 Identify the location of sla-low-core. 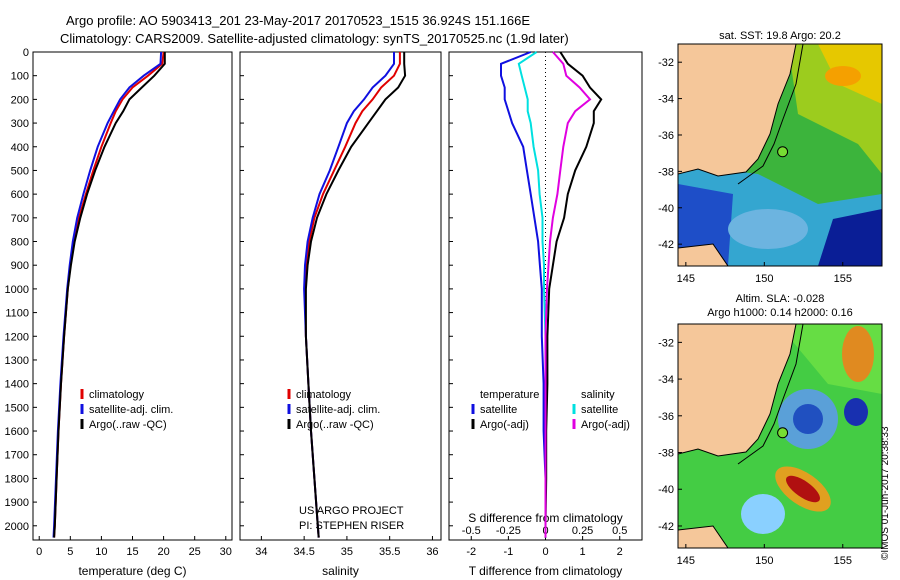
(808, 419).